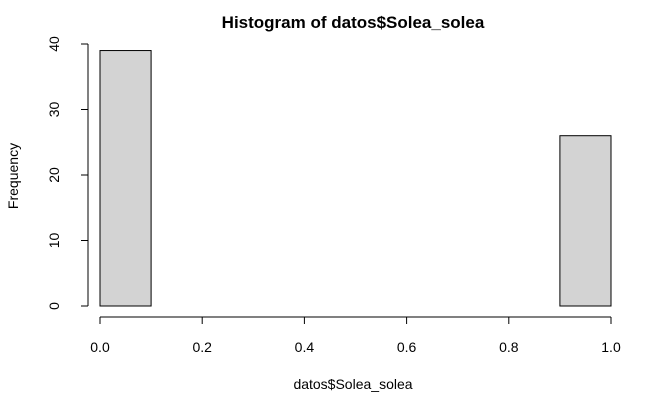 The image size is (672, 415). What do you see at coordinates (355, 335) in the screenshot?
I see `x-axis: 0.0 0.2 0.4 0.6 0.8 1.0` at bounding box center [355, 335].